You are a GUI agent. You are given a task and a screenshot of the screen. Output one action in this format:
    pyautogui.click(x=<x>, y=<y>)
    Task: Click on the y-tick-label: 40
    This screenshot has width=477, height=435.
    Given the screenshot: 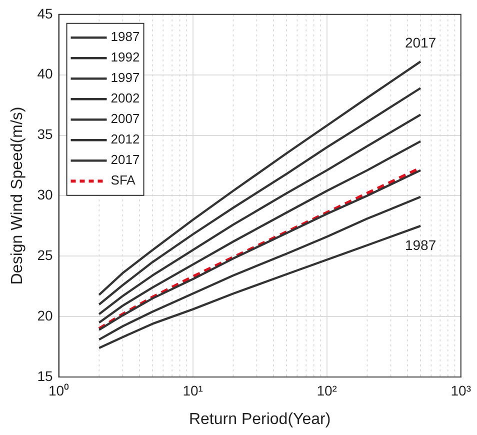 What is the action you would take?
    pyautogui.click(x=45, y=74)
    